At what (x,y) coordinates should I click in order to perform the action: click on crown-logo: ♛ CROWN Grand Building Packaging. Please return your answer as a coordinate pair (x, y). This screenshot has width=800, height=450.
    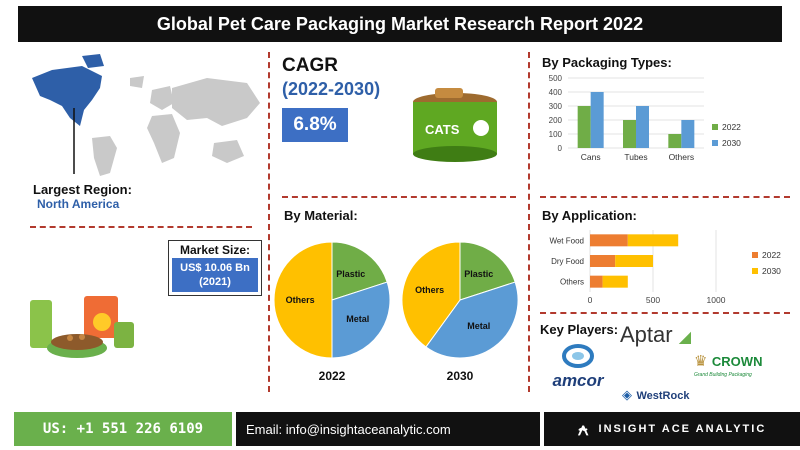
    Looking at the image, I should click on (742, 365).